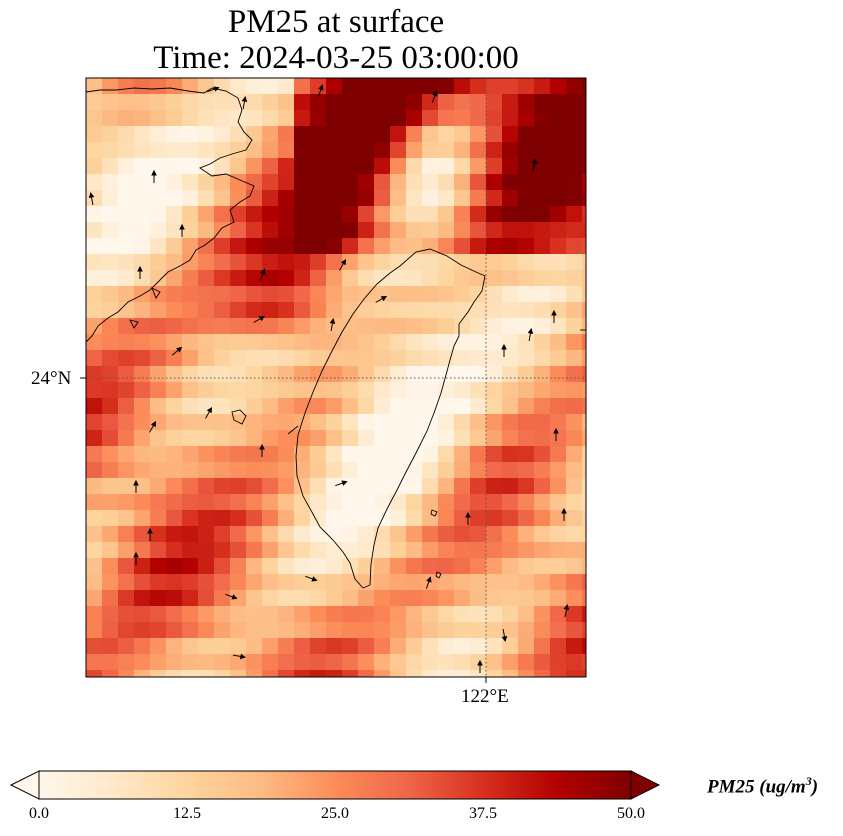 The height and width of the screenshot is (836, 843). I want to click on colorbar-label: PM25 (ug/m3), so click(763, 786).